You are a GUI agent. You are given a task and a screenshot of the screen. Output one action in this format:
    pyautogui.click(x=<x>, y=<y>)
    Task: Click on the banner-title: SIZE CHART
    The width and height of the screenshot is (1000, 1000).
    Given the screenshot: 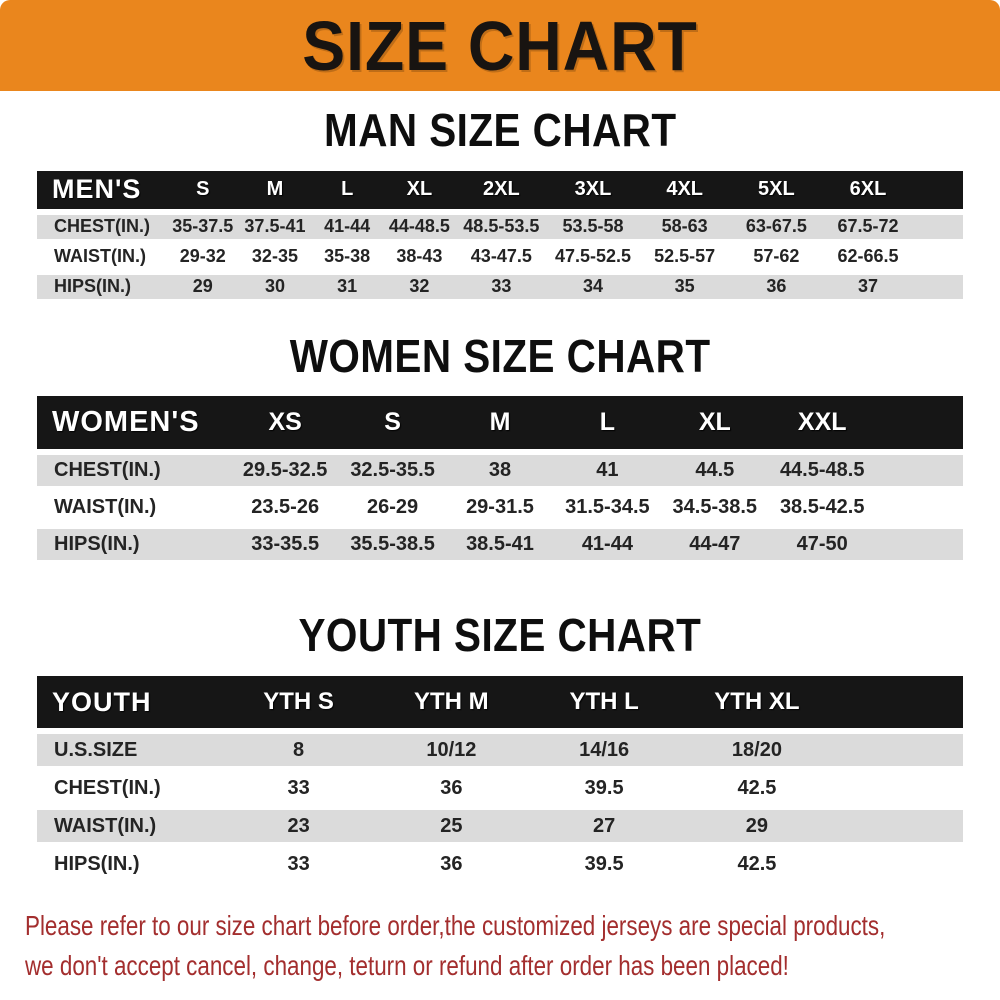 What is the action you would take?
    pyautogui.click(x=500, y=45)
    